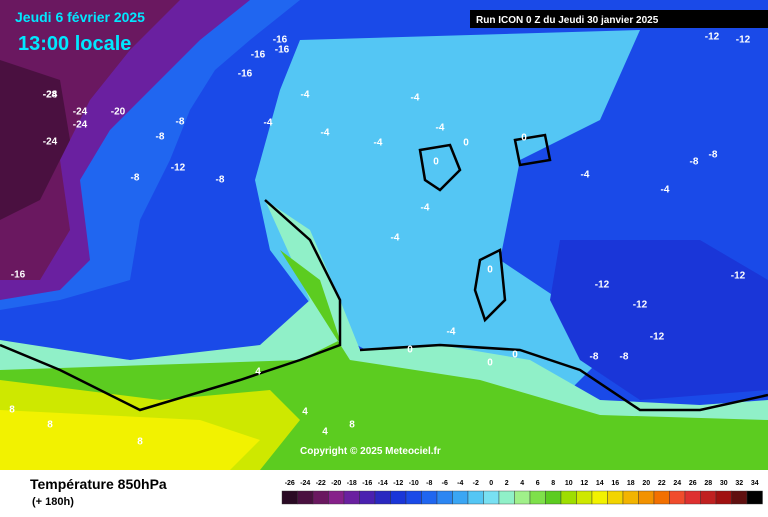  Describe the element at coordinates (708, 483) in the screenshot. I see `legend-label: 28` at that location.